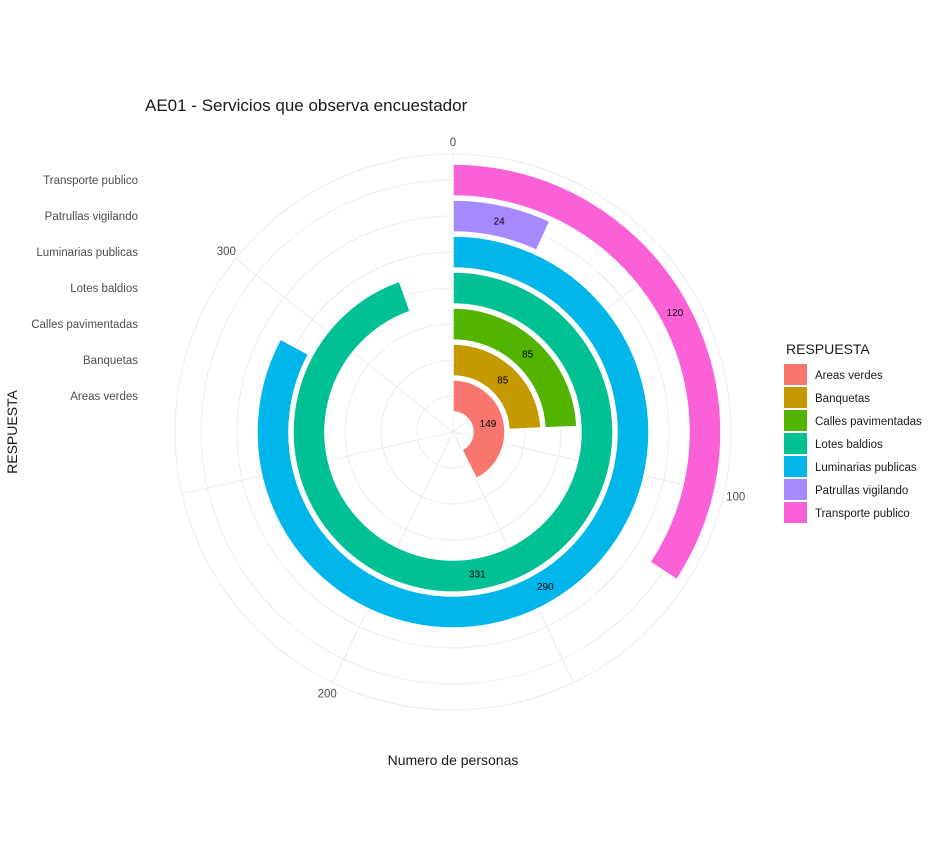  What do you see at coordinates (861, 491) in the screenshot?
I see `legend-label: Patrullas vigilando` at bounding box center [861, 491].